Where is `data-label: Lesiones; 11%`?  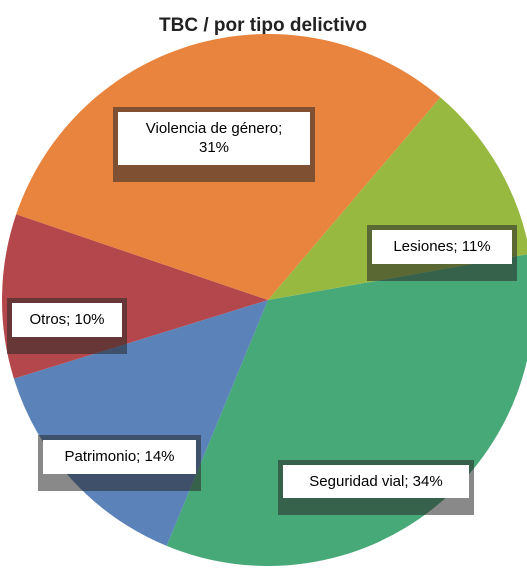
data-label: Lesiones; 11% is located at coordinates (442, 247).